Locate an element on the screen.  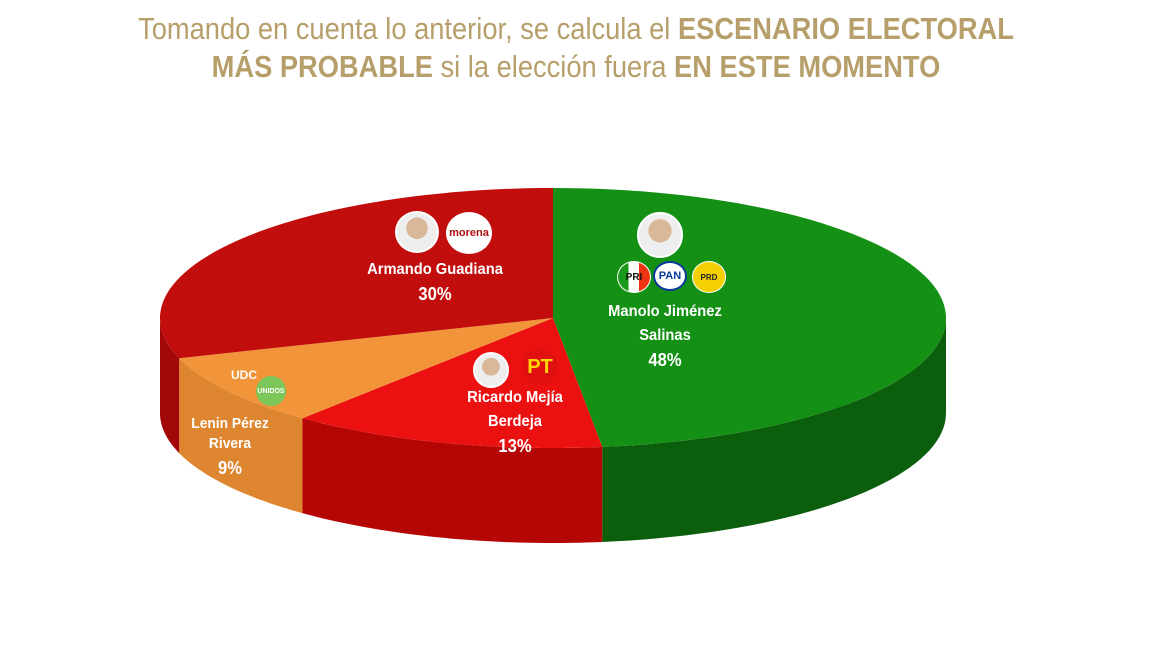
title-bold: ESCENARIO ELECTORAL is located at coordinates (845, 28).